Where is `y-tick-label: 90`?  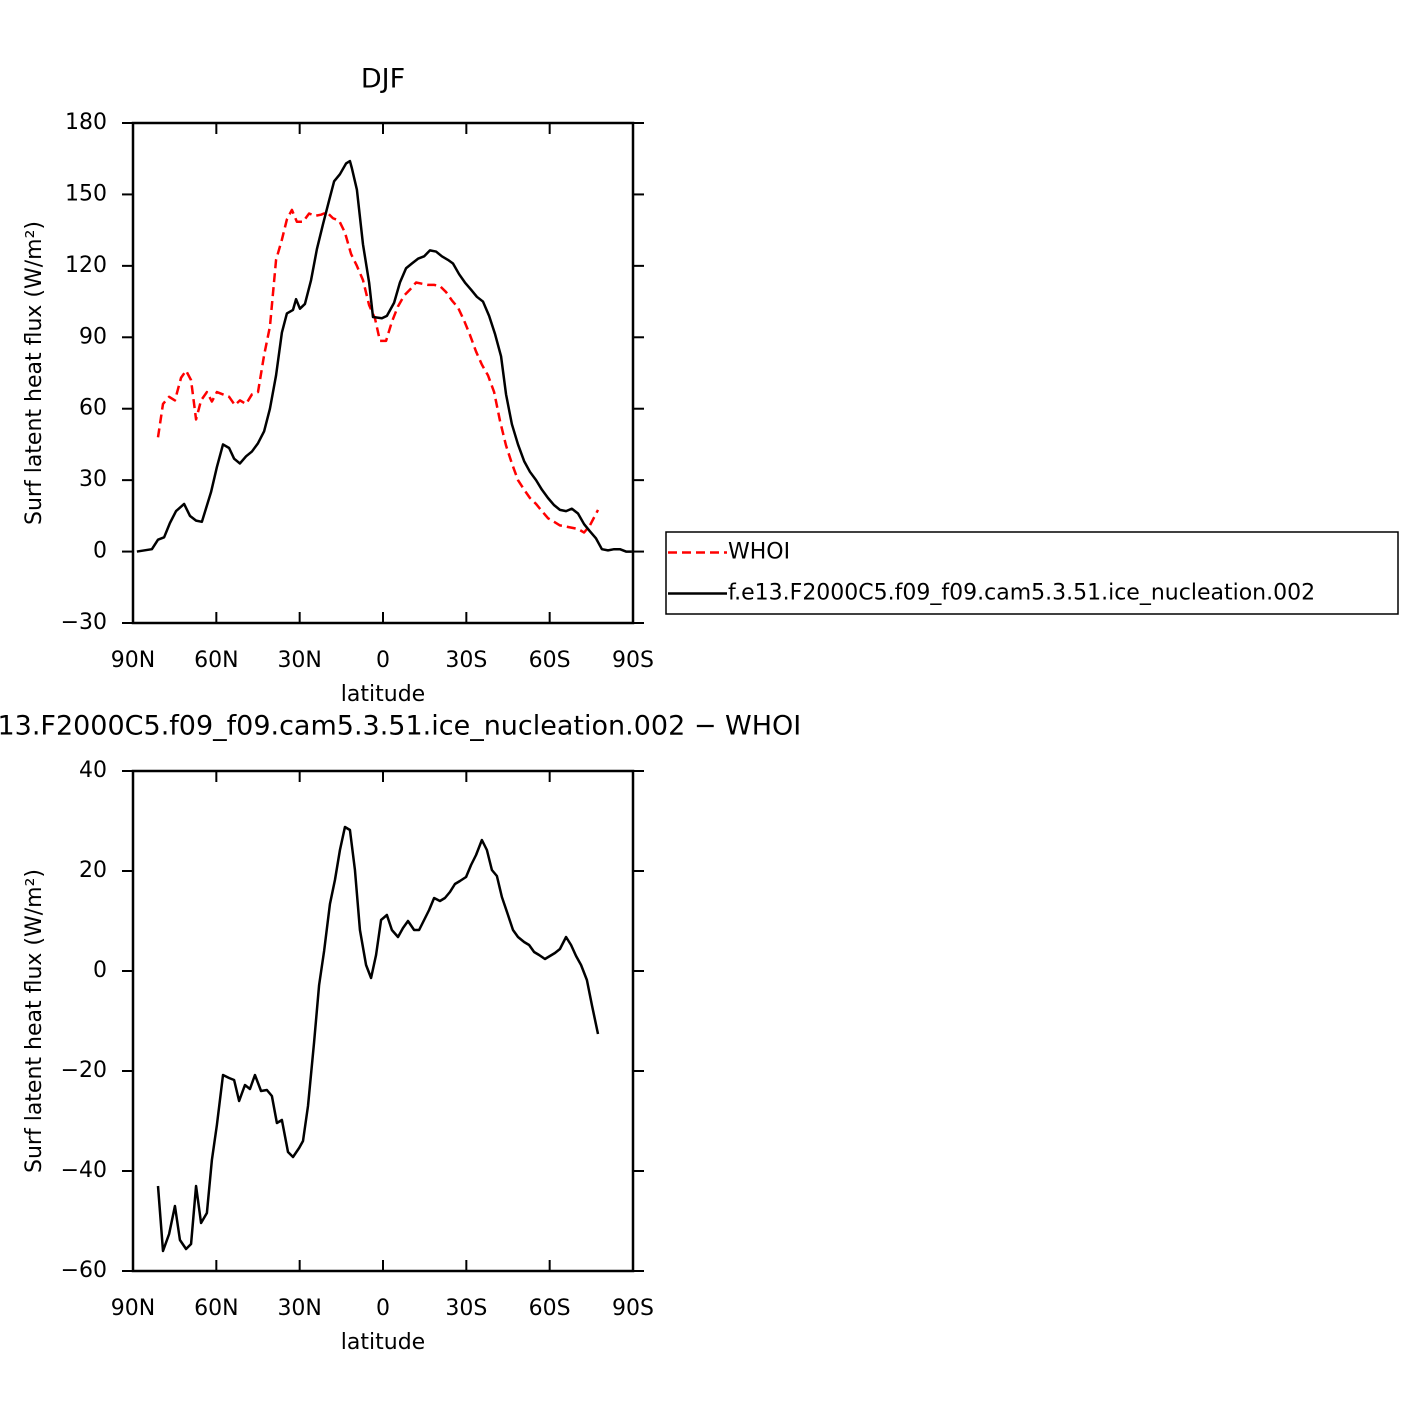 y-tick-label: 90 is located at coordinates (93, 336).